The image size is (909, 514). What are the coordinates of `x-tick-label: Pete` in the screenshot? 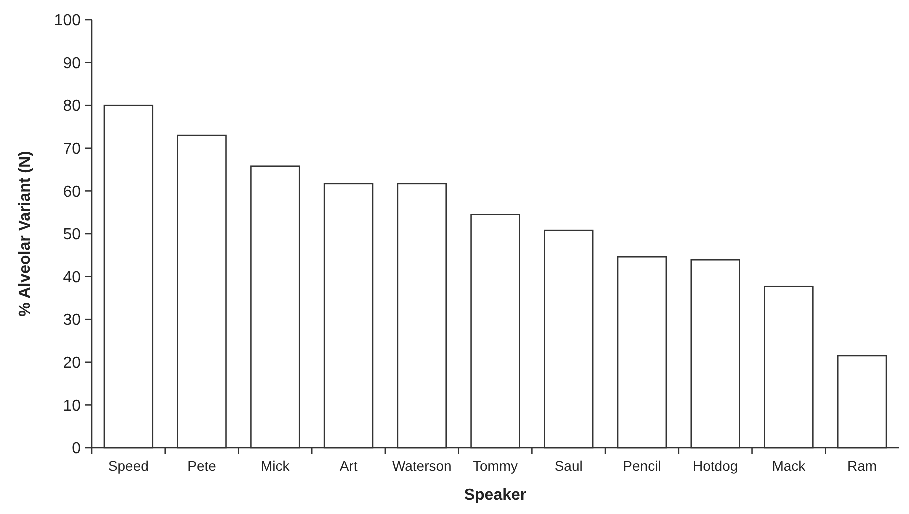 It's located at (202, 466).